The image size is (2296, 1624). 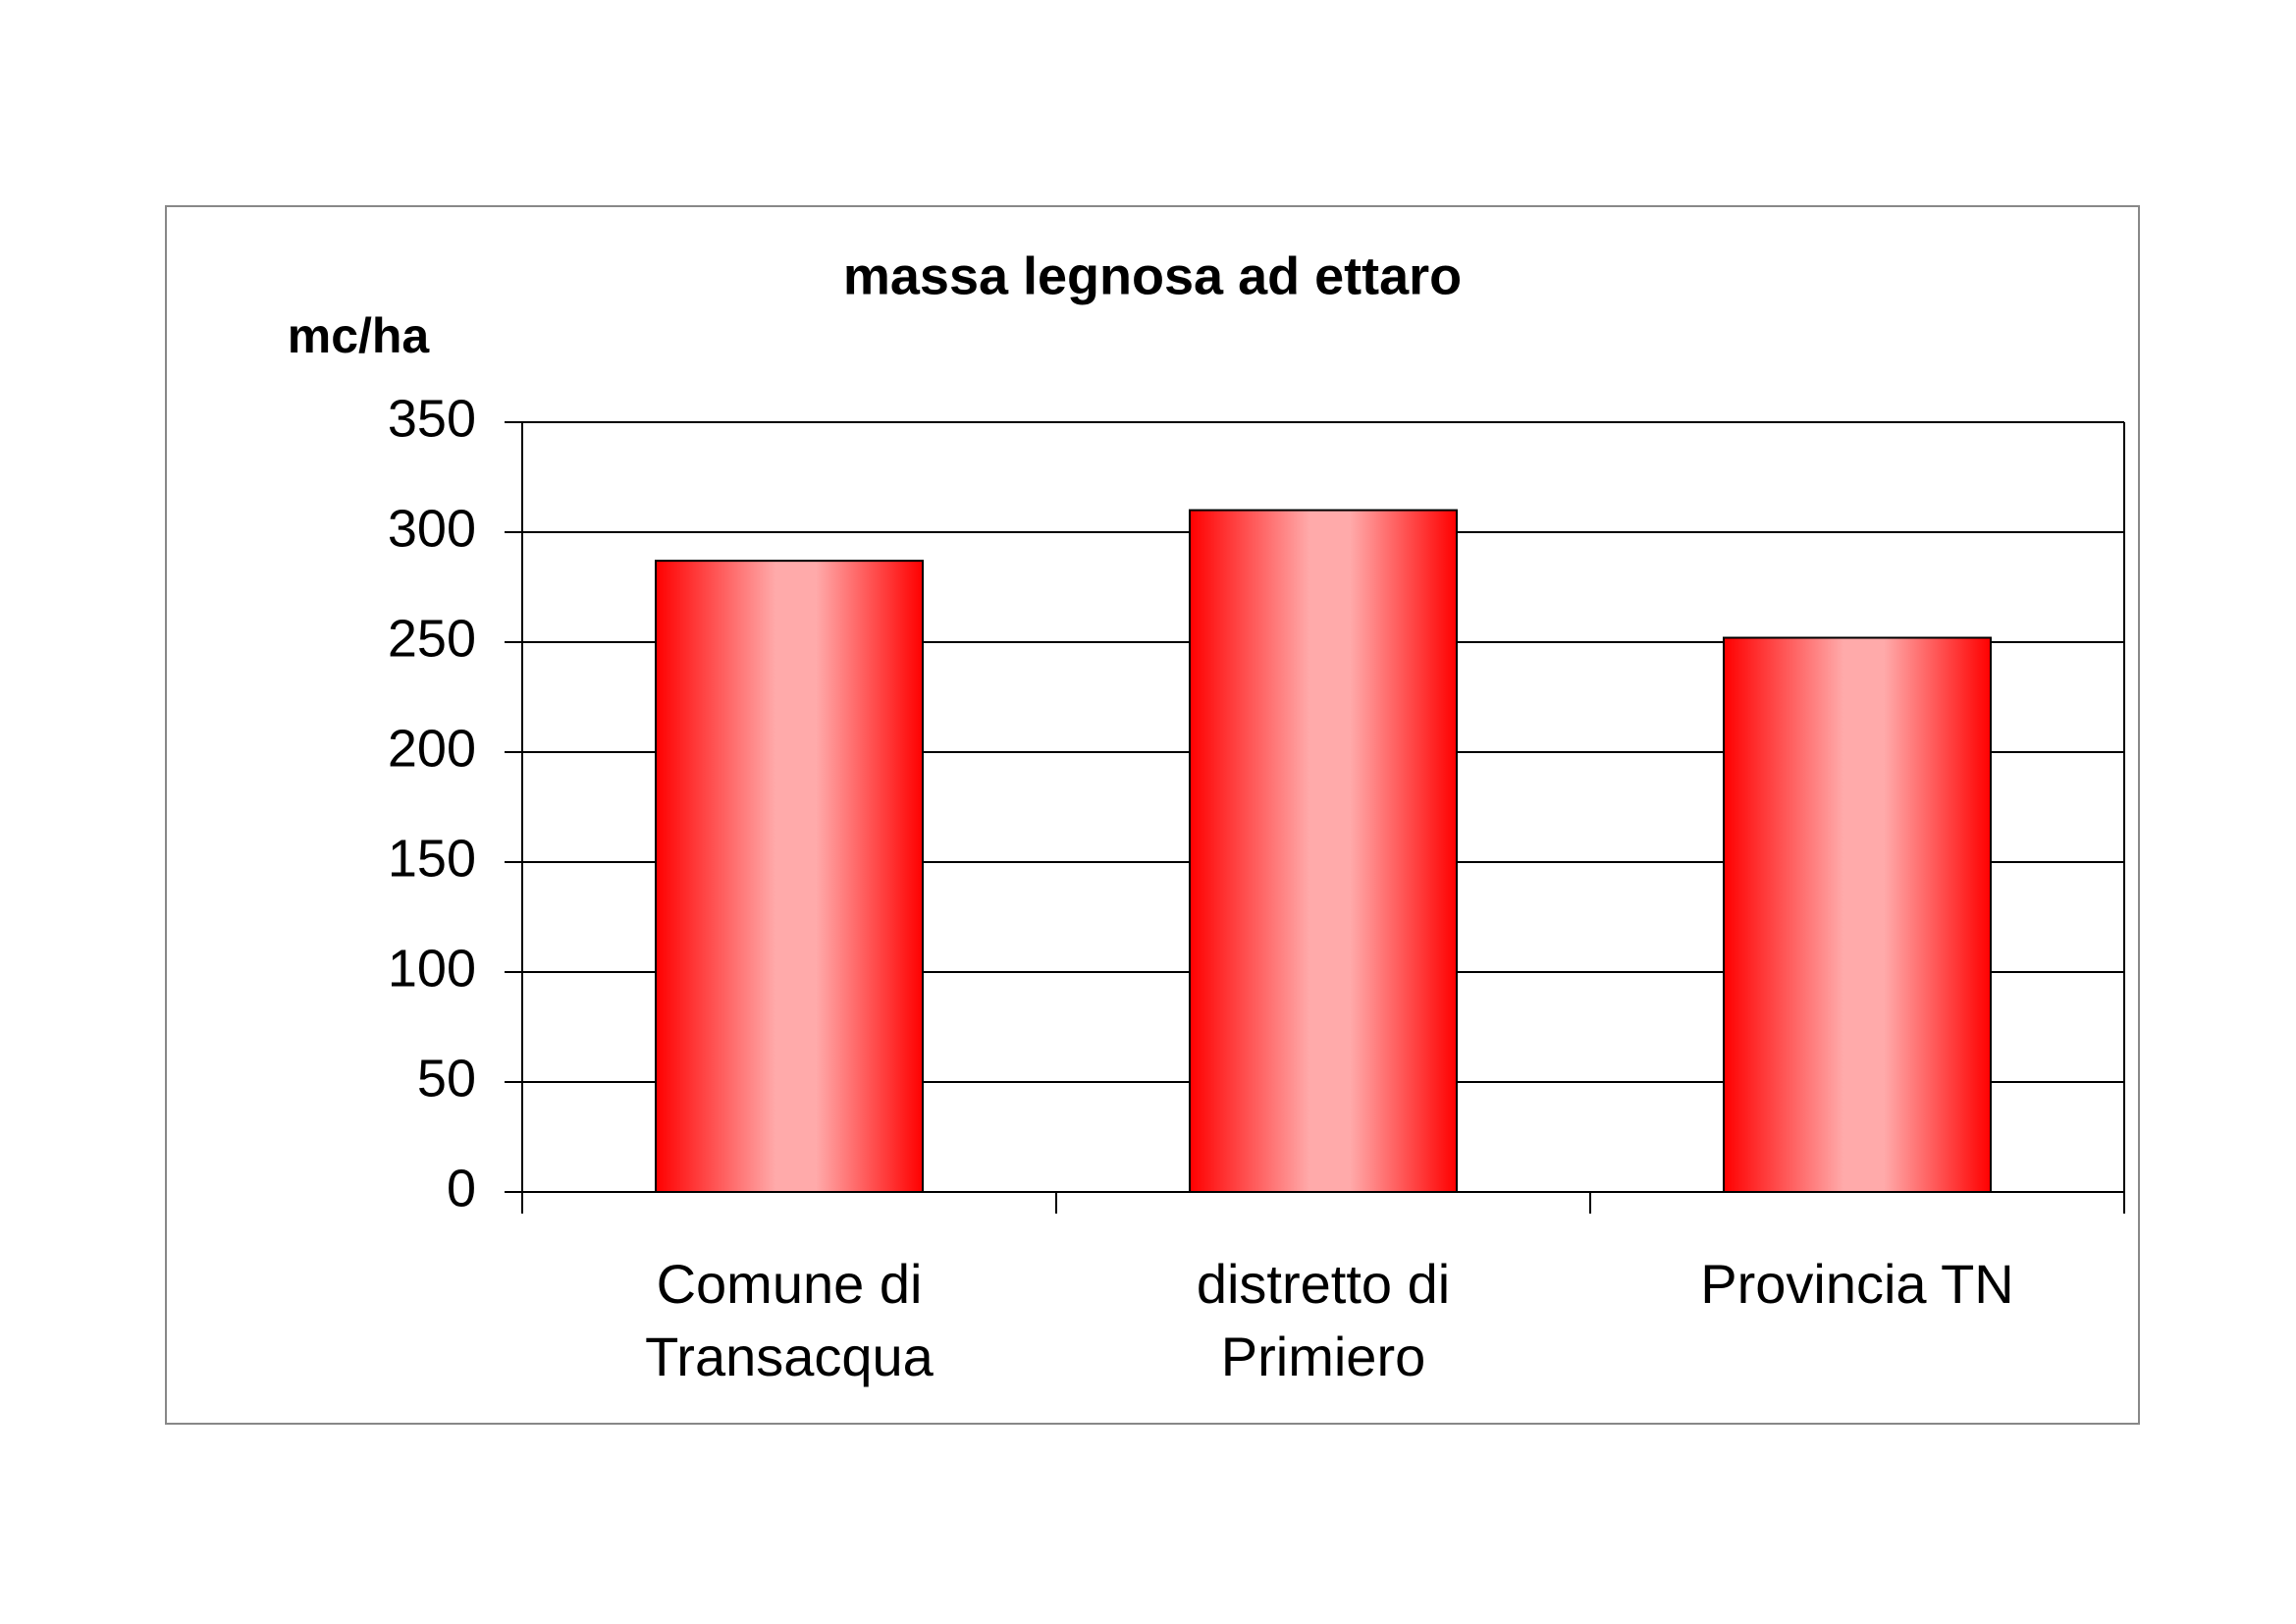 What do you see at coordinates (1324, 1320) in the screenshot?
I see `x-tick-label: distretto di Primiero` at bounding box center [1324, 1320].